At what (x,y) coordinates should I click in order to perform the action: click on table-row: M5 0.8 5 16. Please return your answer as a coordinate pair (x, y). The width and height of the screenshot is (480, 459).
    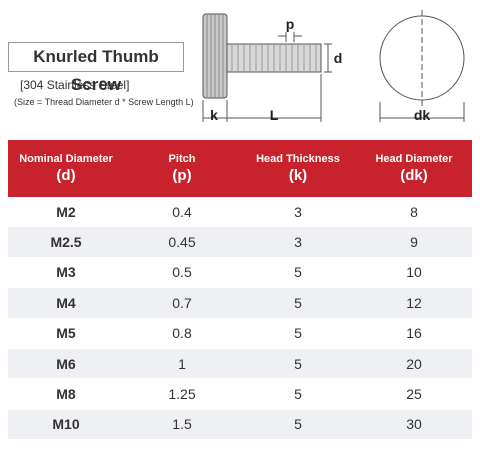
    Looking at the image, I should click on (240, 334).